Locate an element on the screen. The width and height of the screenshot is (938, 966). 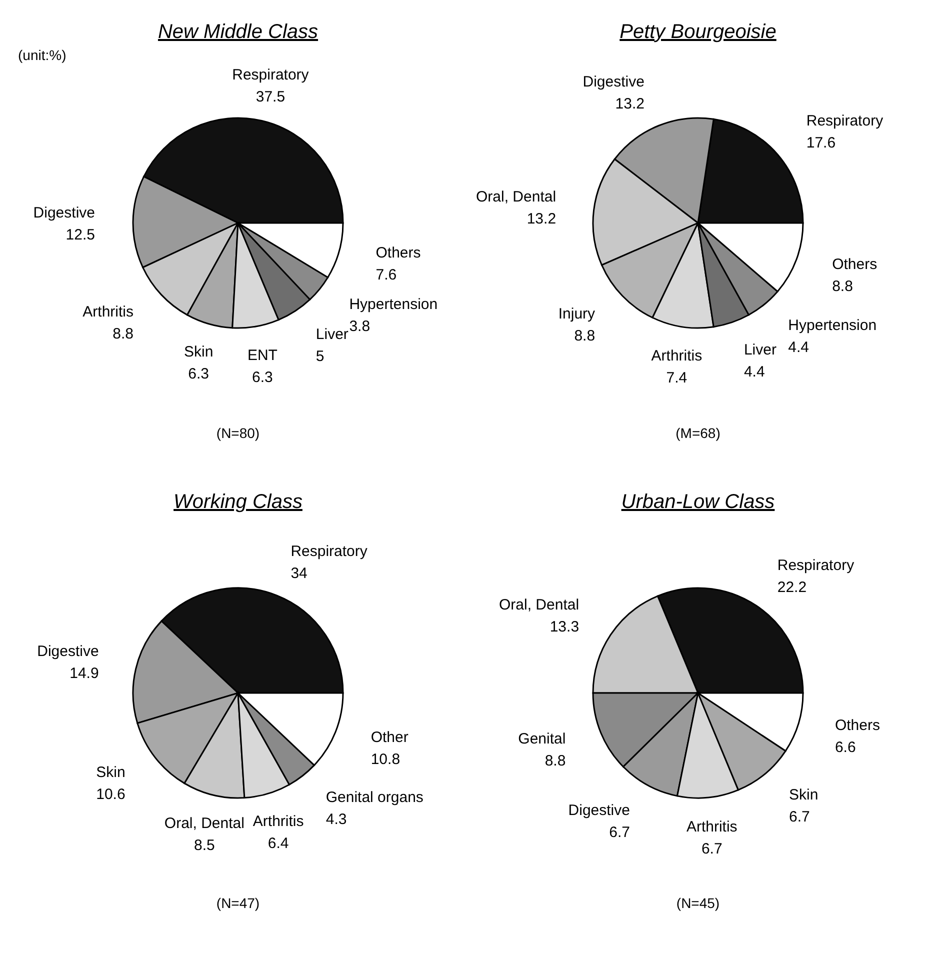
text: (N=47) is located at coordinates (238, 903).